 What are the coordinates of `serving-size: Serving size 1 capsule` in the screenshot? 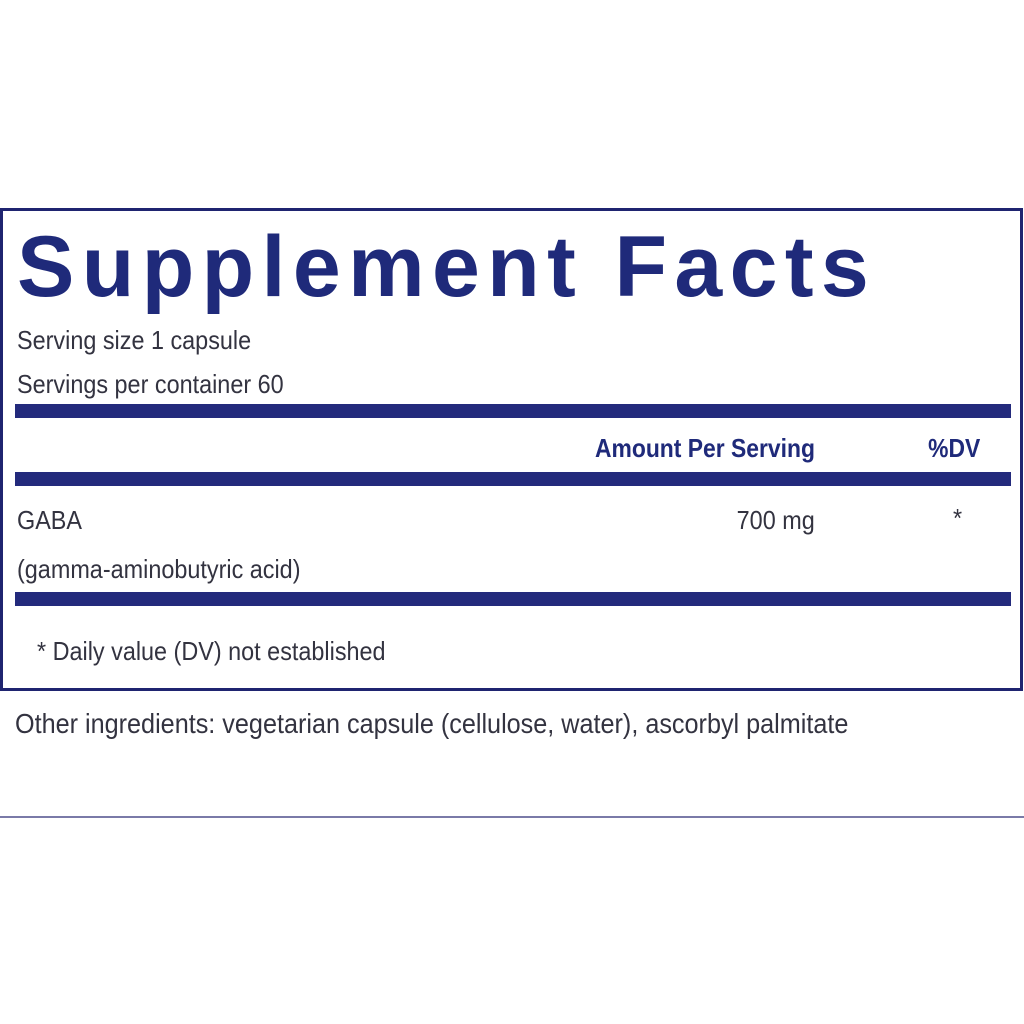 It's located at (134, 340).